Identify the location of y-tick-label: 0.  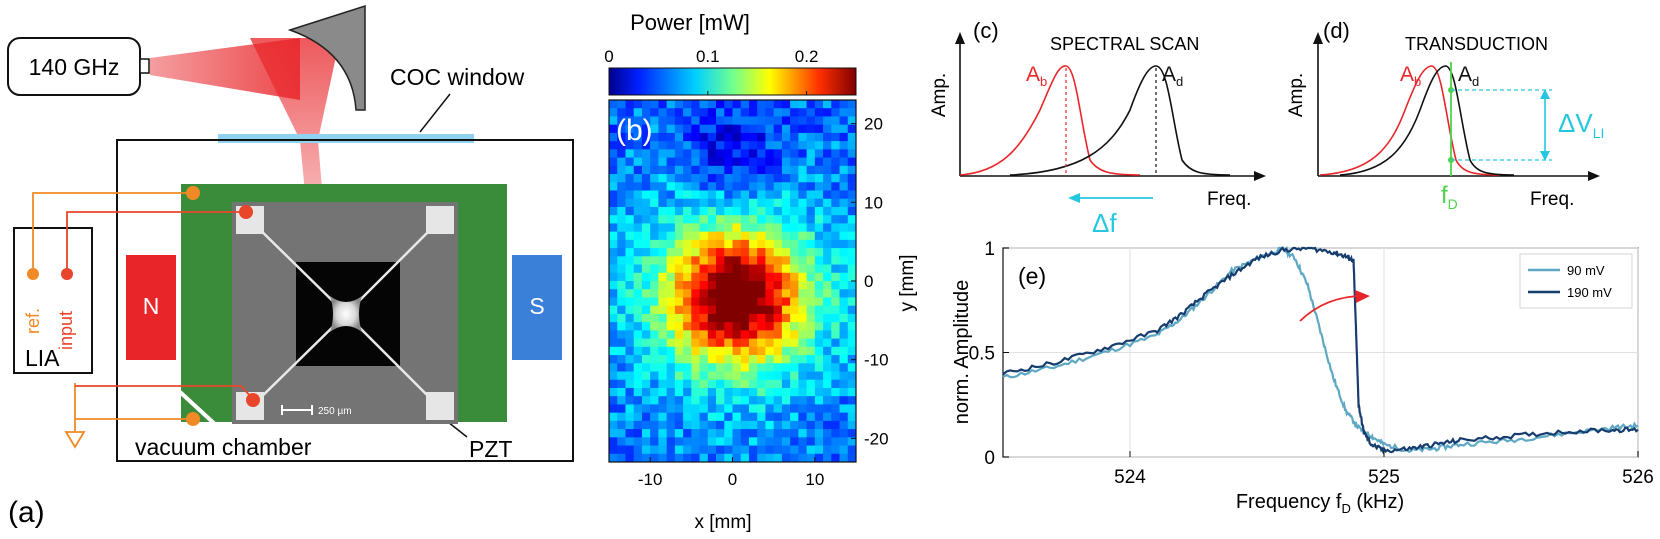
(868, 281).